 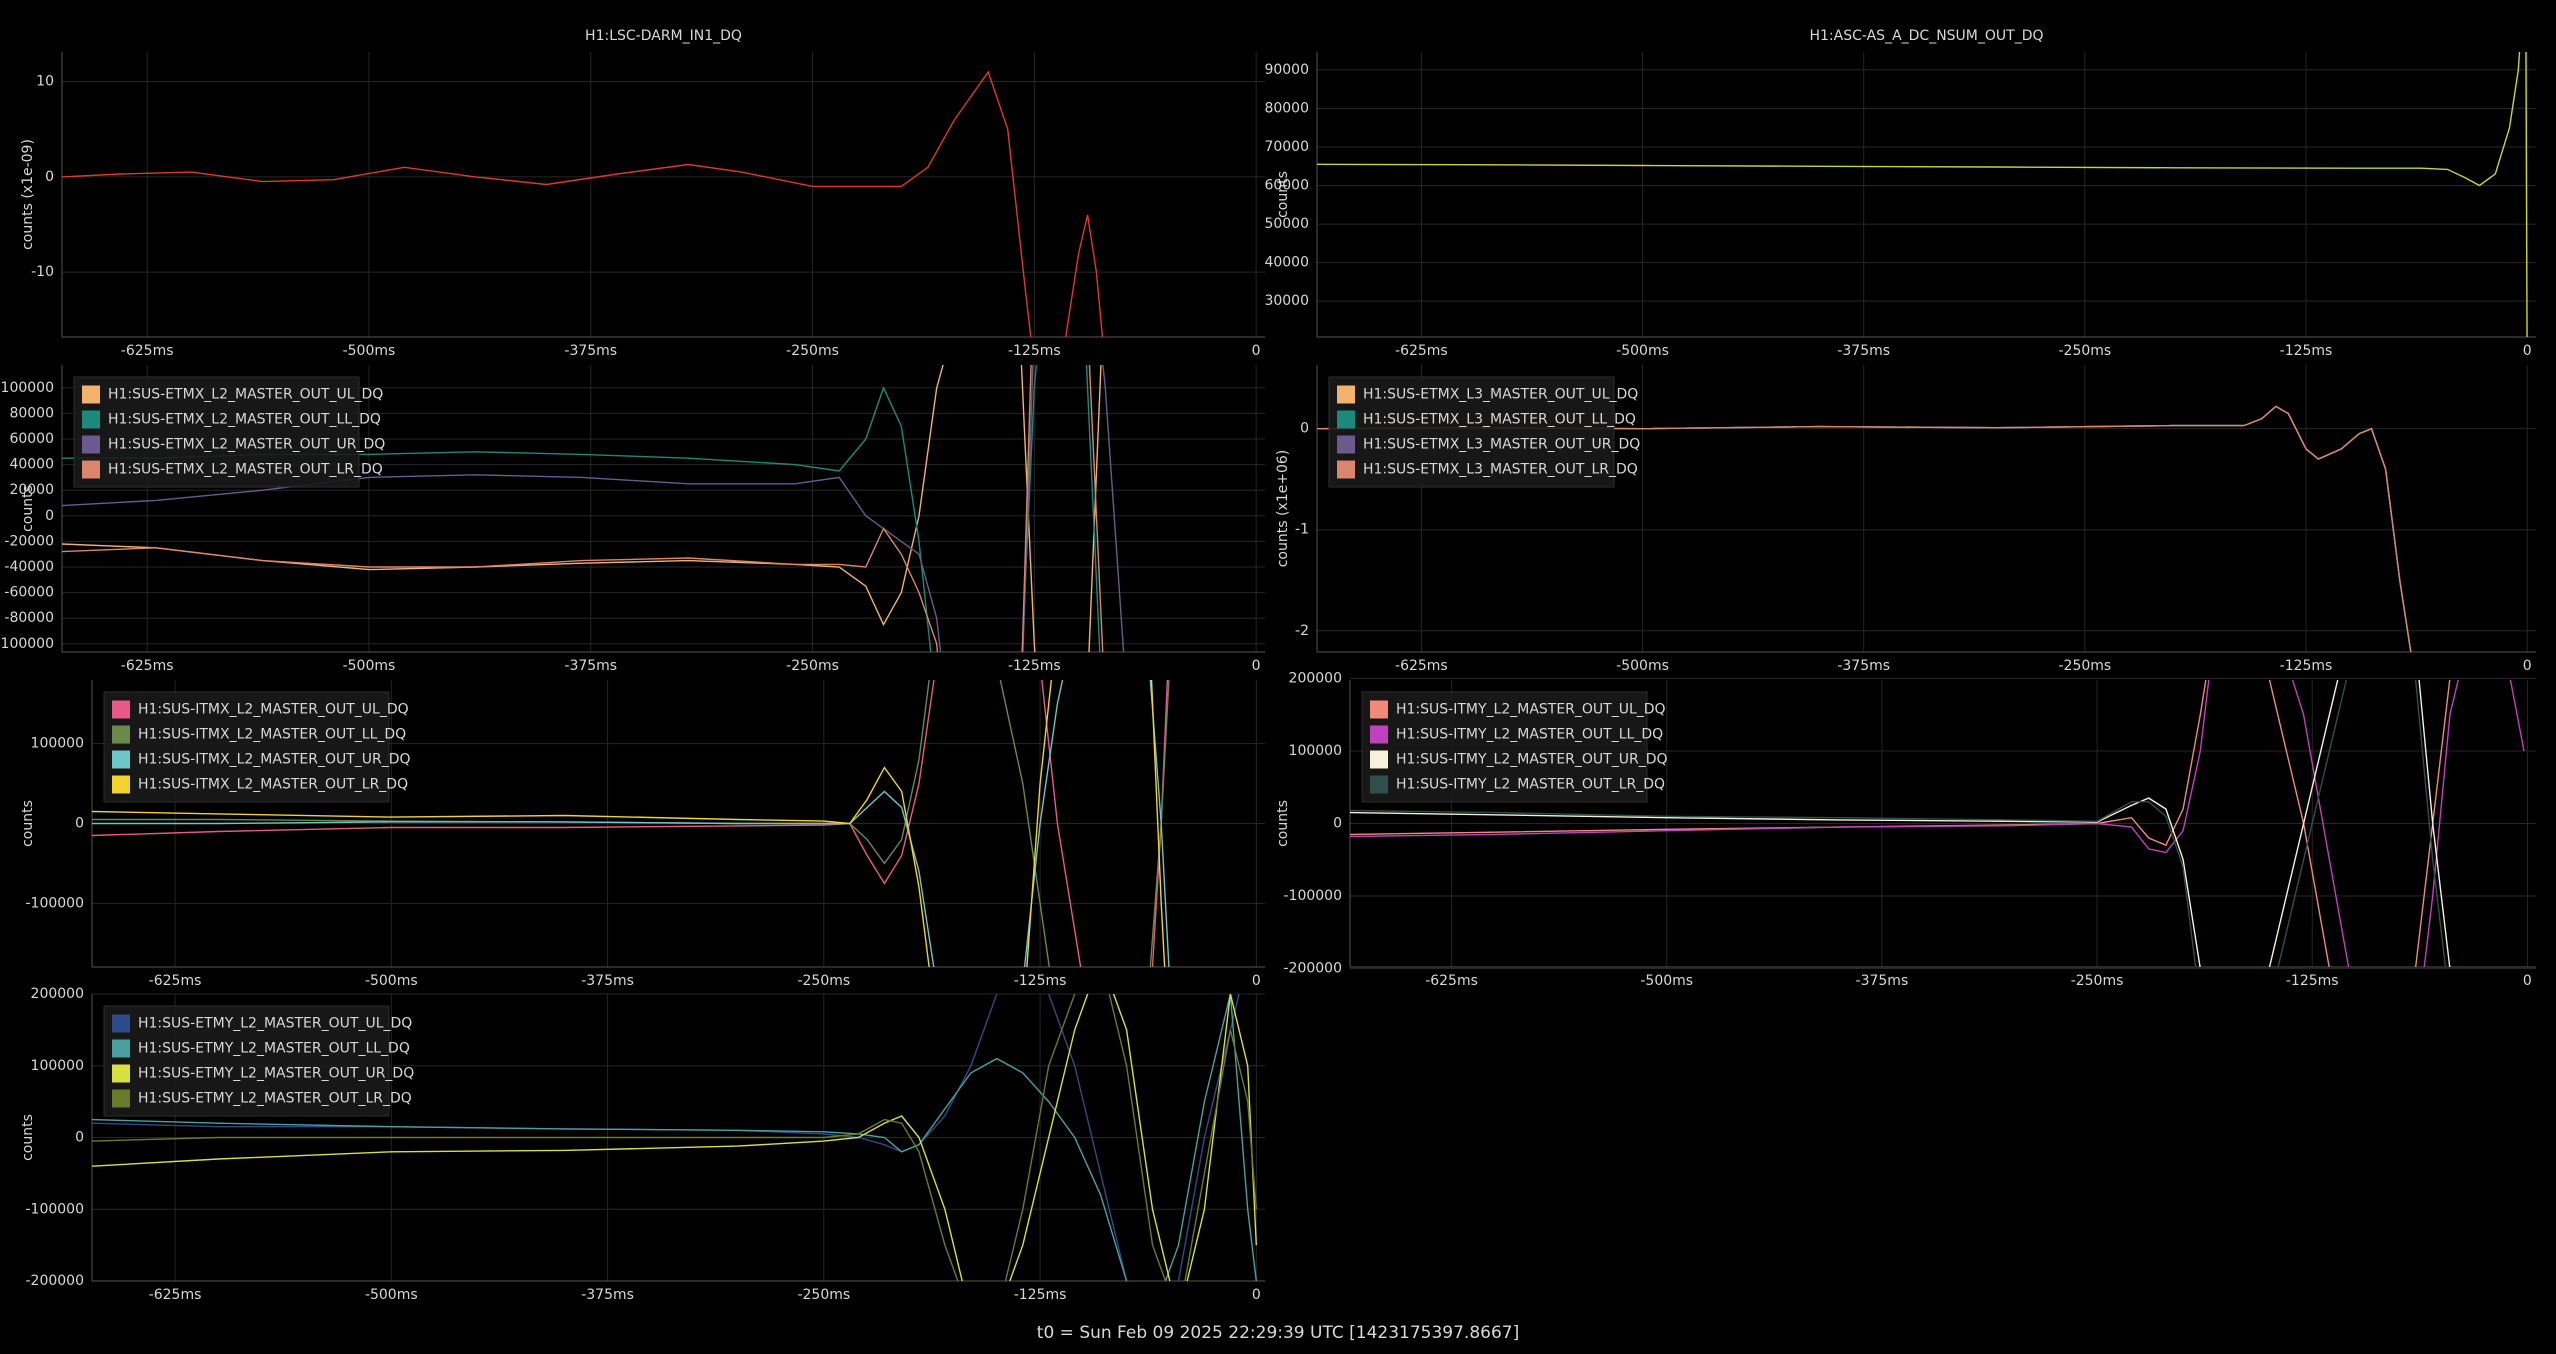 I want to click on y-tick-label: -60000, so click(x=29, y=593).